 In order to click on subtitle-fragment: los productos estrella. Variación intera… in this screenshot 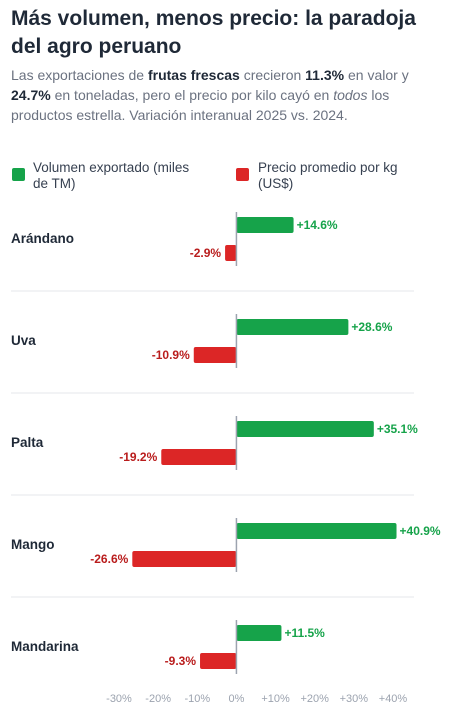, I will do `click(200, 105)`.